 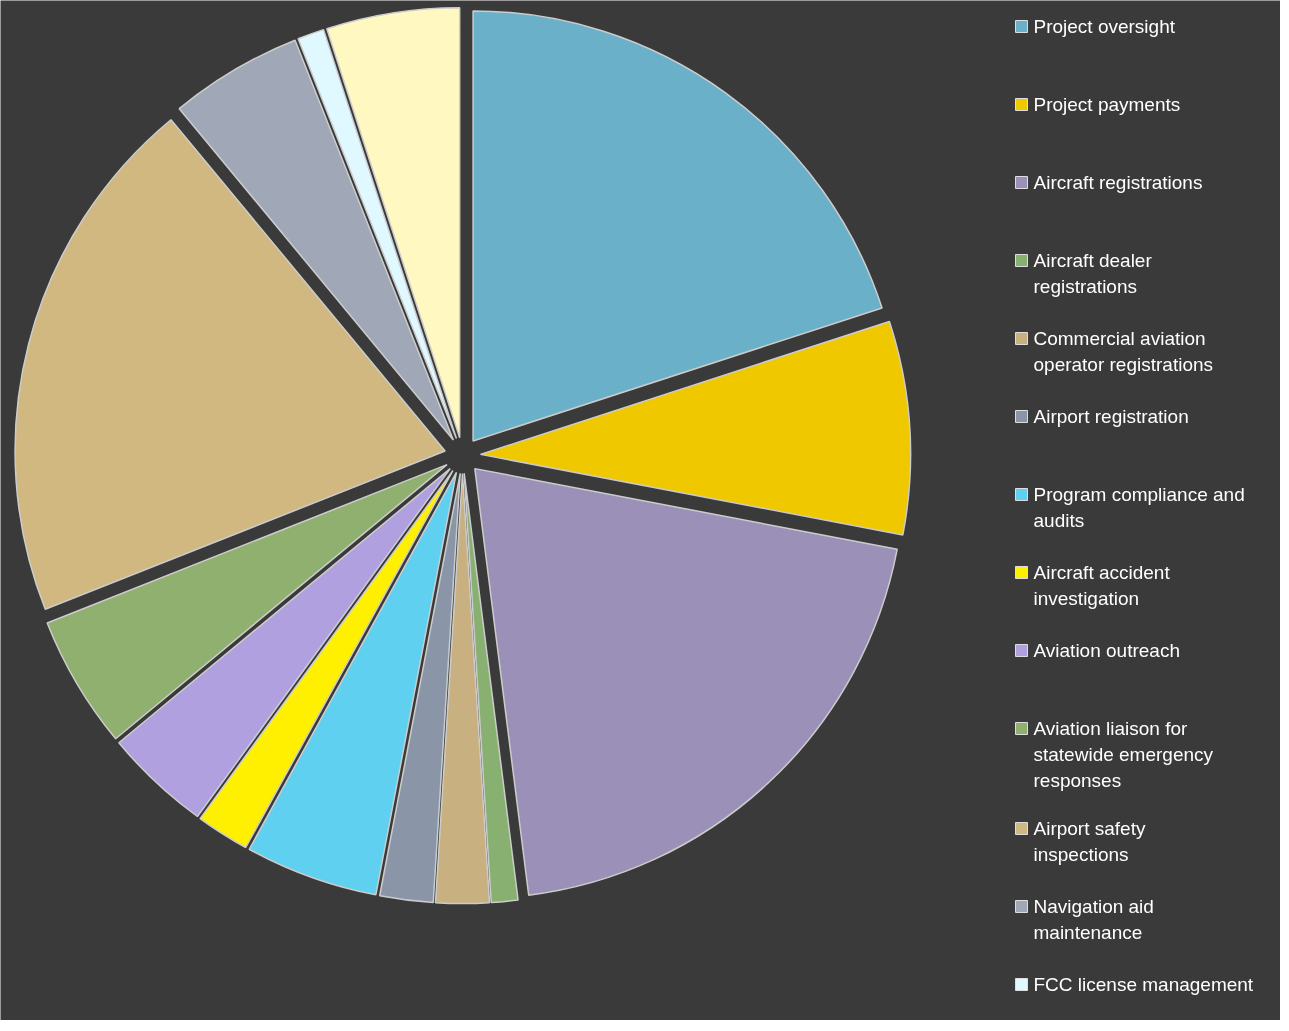 I want to click on legend-label: FCC license management, so click(x=1143, y=984).